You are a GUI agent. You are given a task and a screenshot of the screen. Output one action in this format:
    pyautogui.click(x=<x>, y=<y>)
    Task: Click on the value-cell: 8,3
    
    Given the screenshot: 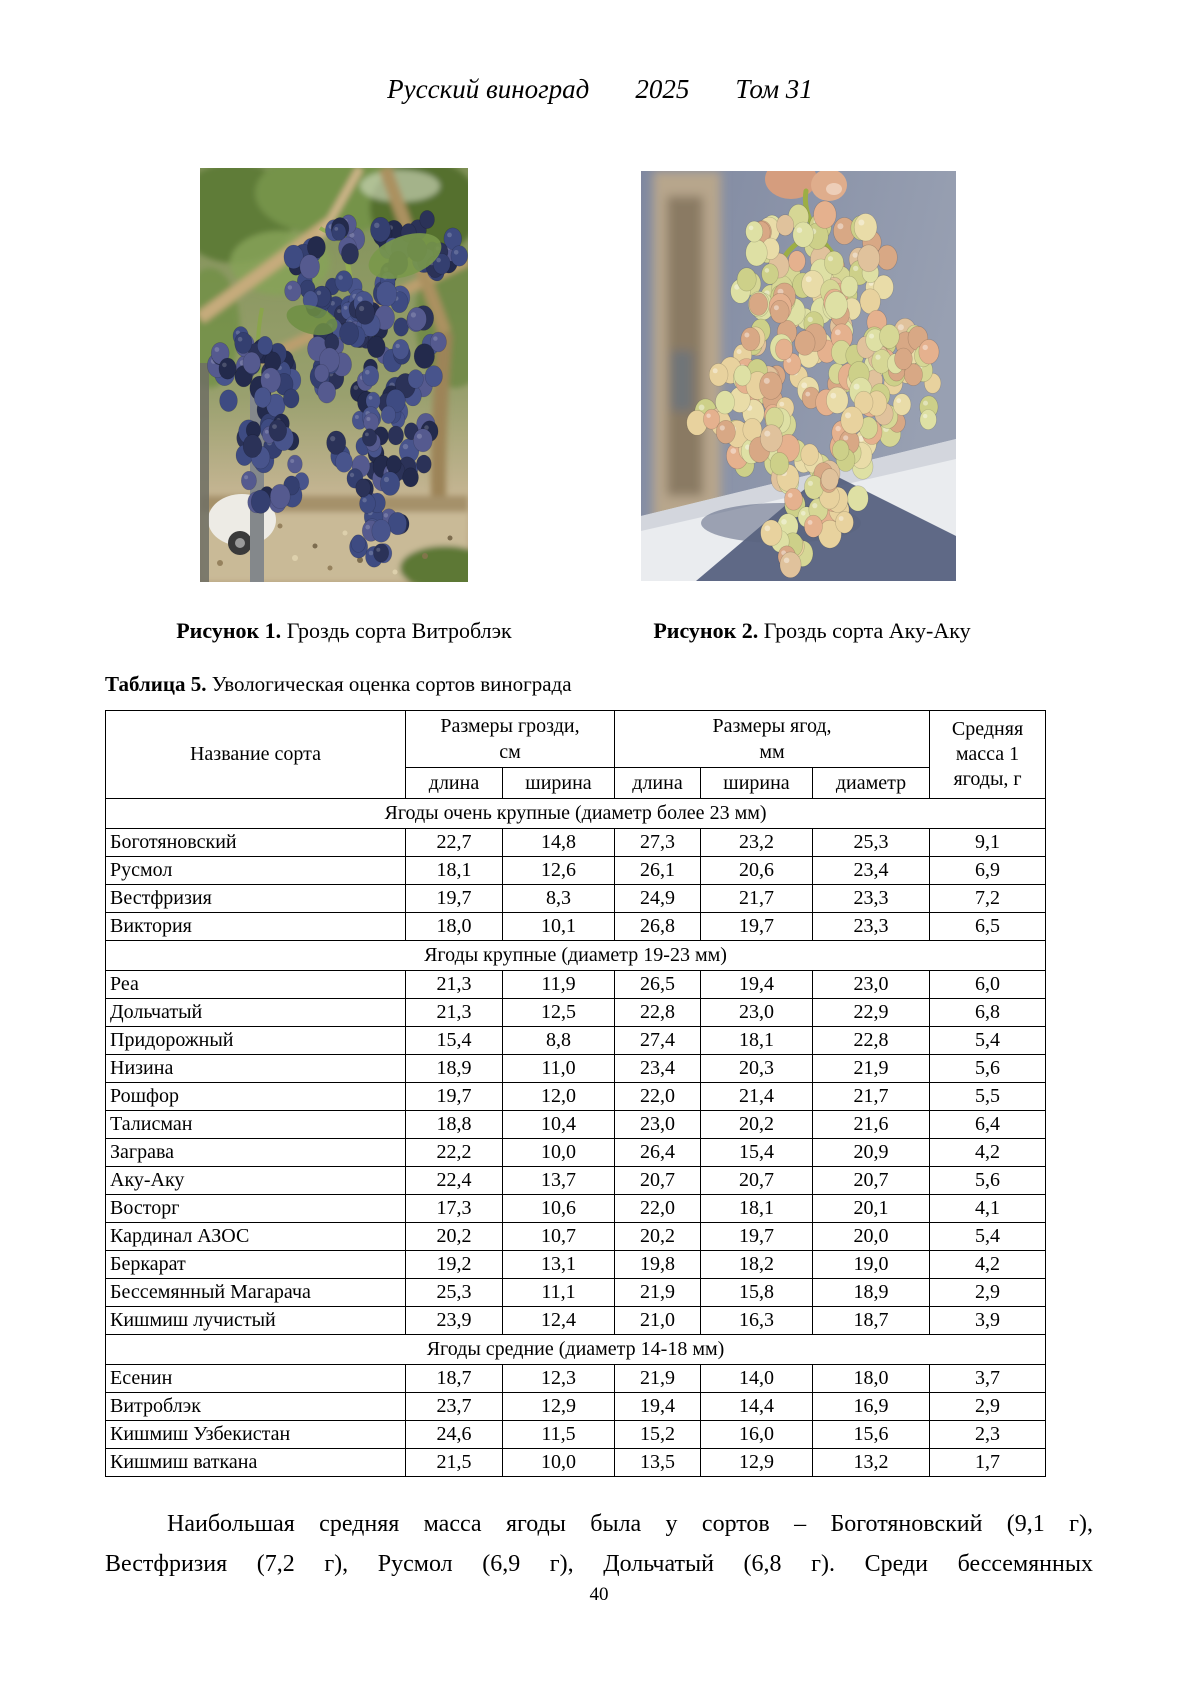 What is the action you would take?
    pyautogui.click(x=558, y=898)
    